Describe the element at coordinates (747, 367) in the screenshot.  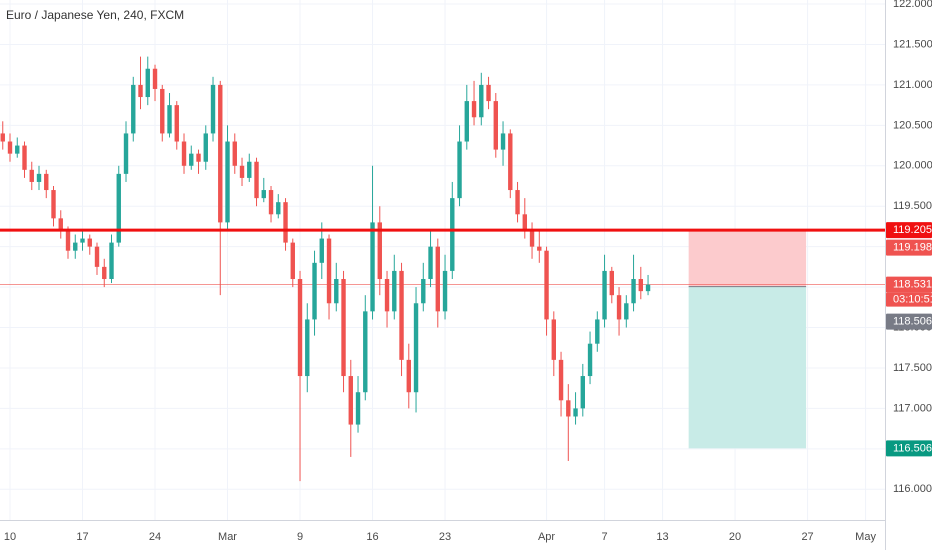
I see `target-zone` at that location.